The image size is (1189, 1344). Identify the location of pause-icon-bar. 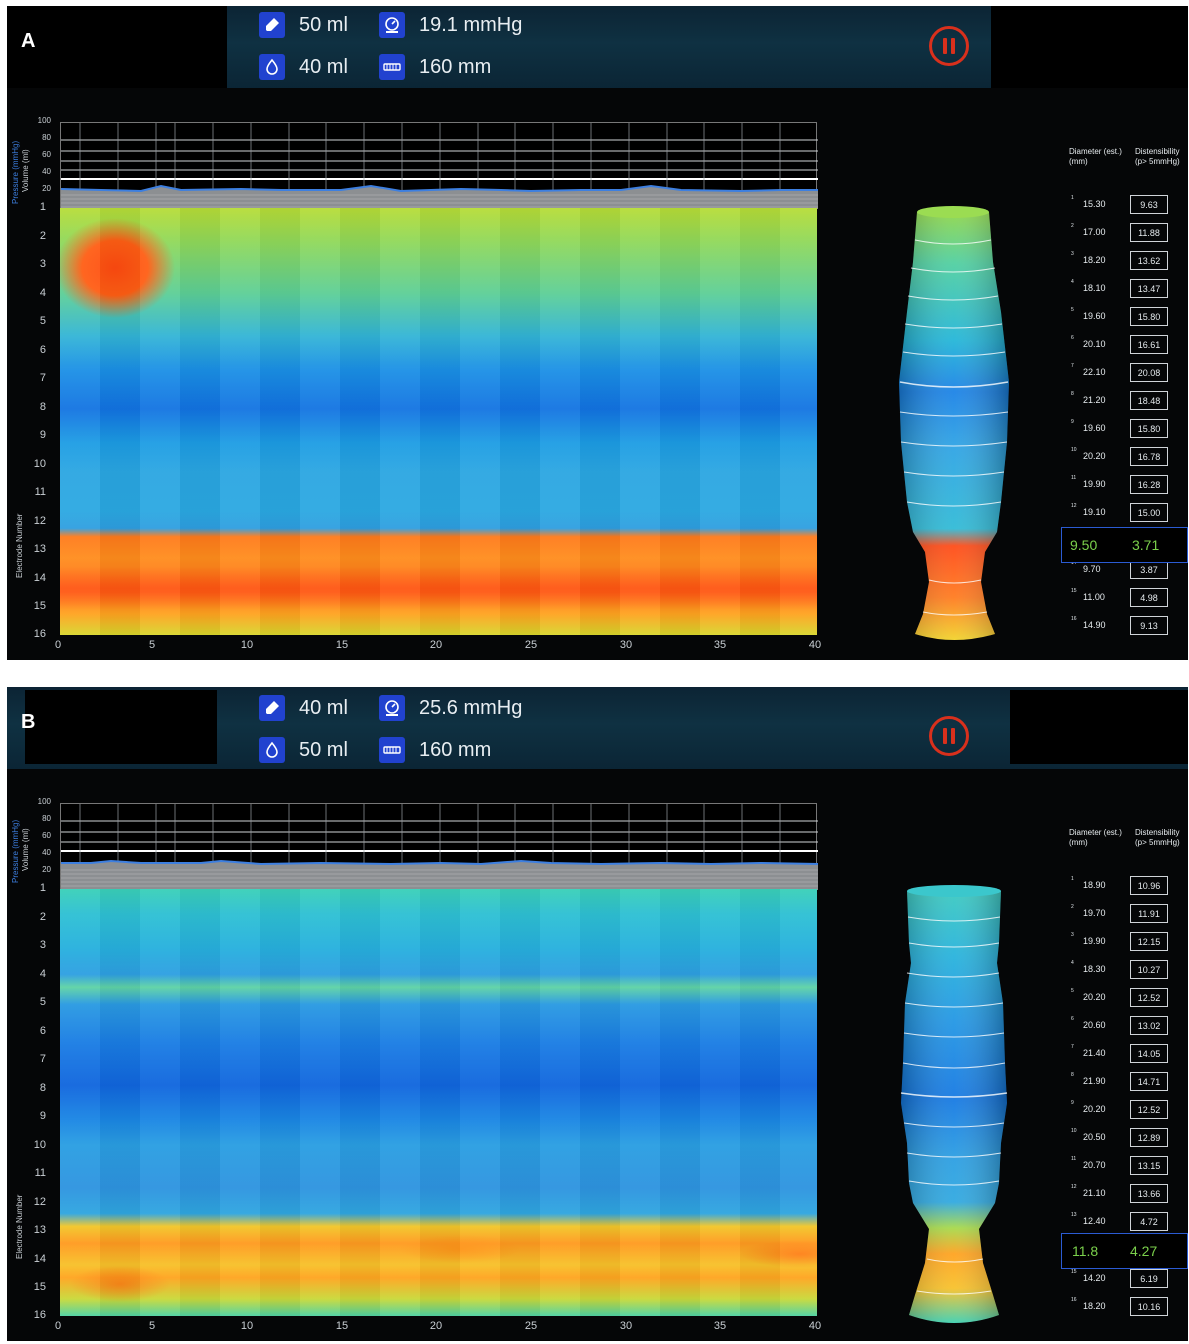
(953, 736).